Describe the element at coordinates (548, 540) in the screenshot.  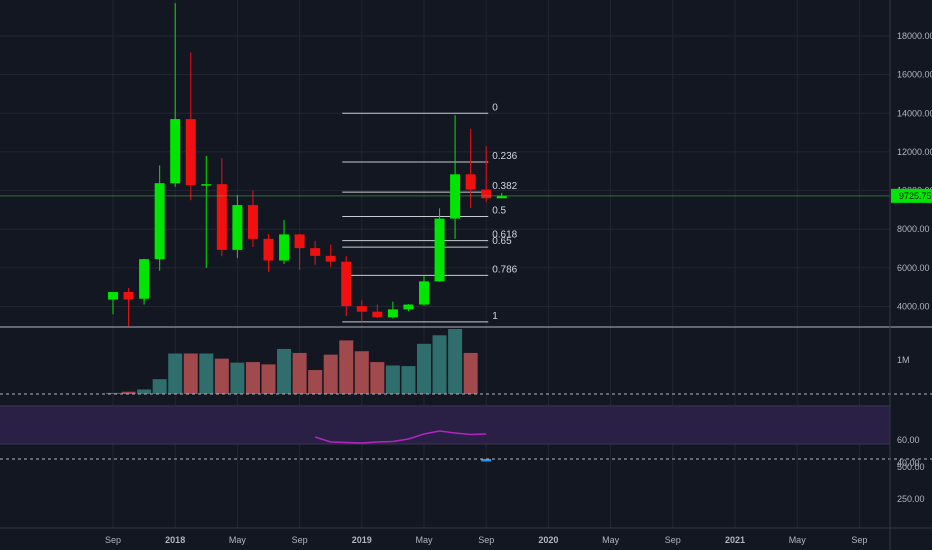
I see `time-tick-label: 2020` at that location.